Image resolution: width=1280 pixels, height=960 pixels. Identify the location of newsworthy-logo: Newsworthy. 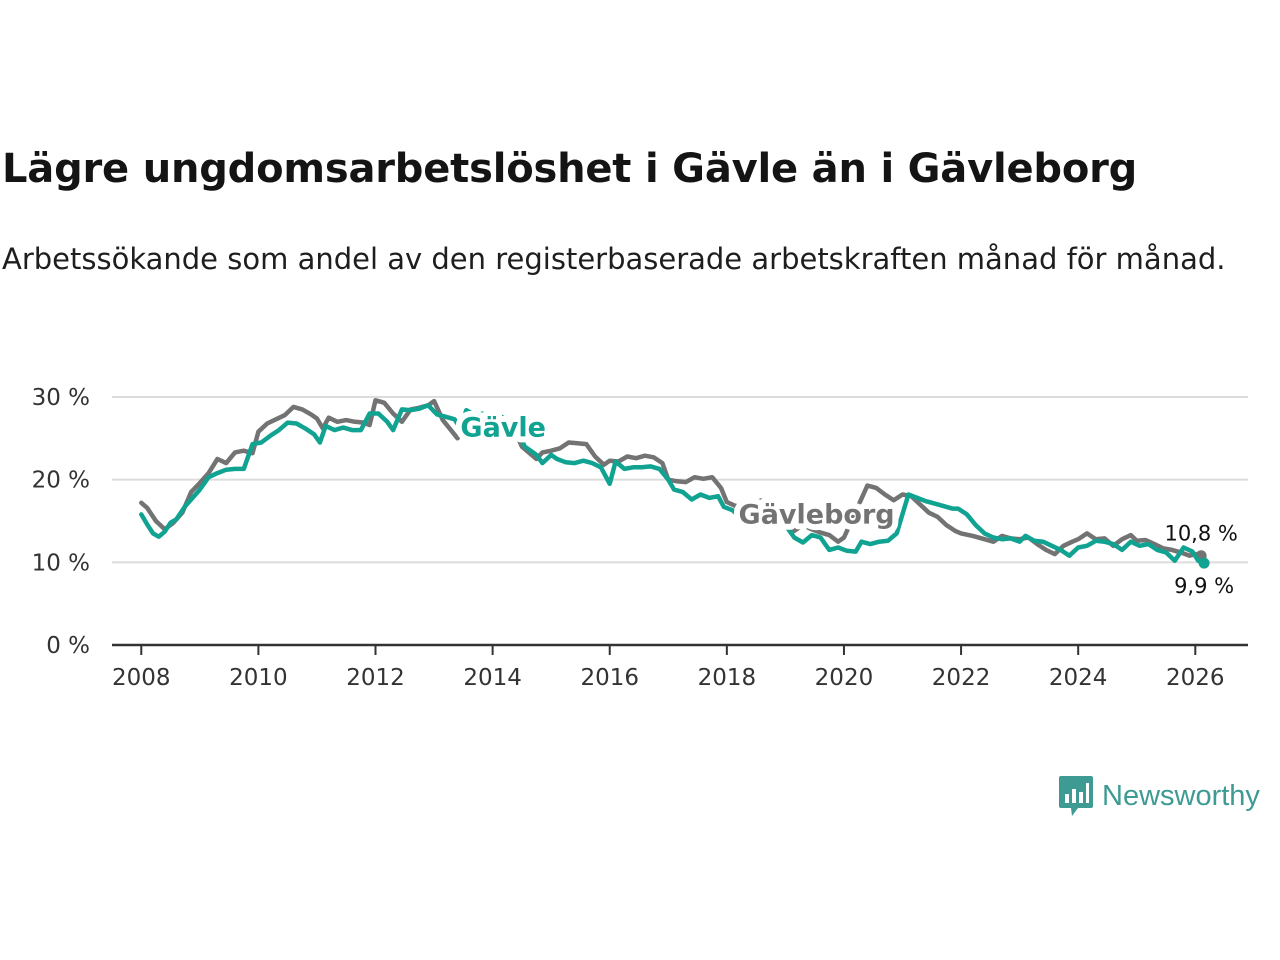
(1159, 796).